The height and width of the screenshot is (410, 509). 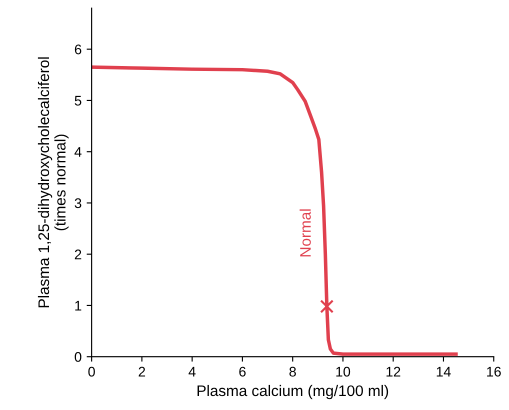 What do you see at coordinates (305, 232) in the screenshot?
I see `annotation: Normal` at bounding box center [305, 232].